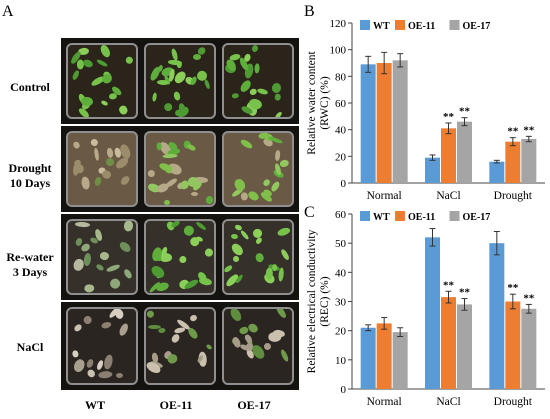 Image resolution: width=550 pixels, height=419 pixels. I want to click on x-tick-label: NaCl, so click(448, 196).